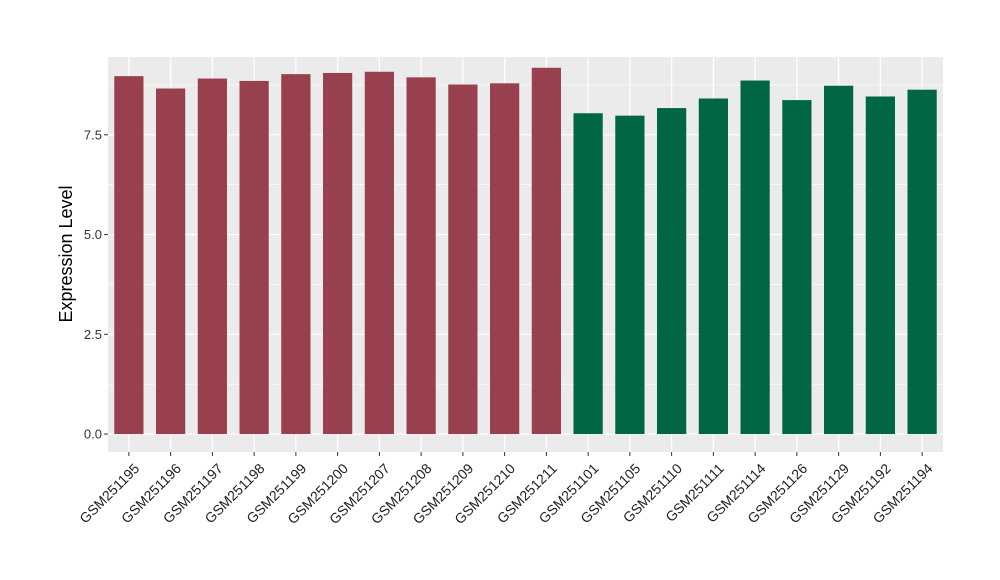 The image size is (1000, 580). What do you see at coordinates (93, 434) in the screenshot?
I see `y-tick-label: 0.0` at bounding box center [93, 434].